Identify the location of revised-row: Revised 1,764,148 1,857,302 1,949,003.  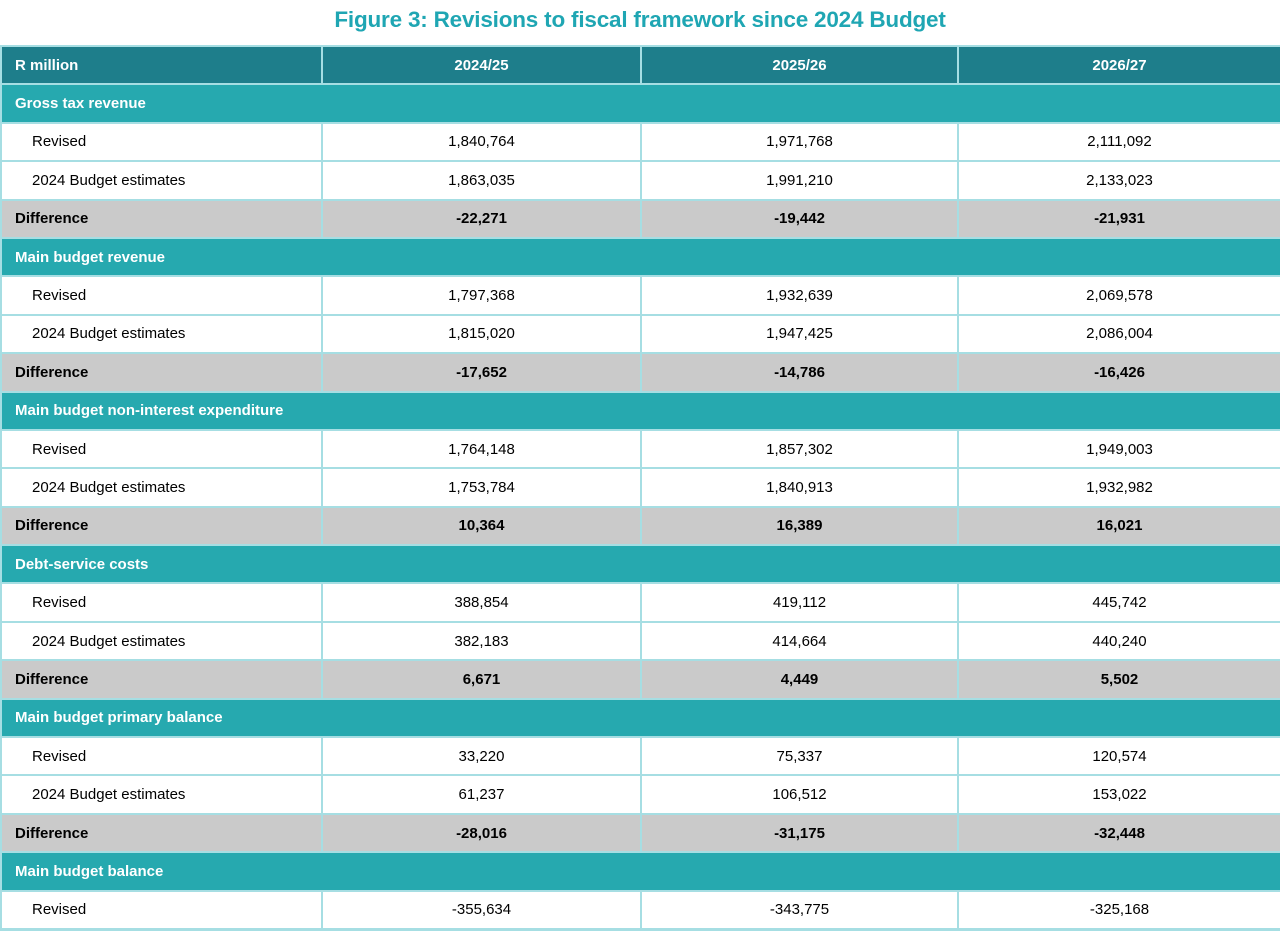
(640, 449).